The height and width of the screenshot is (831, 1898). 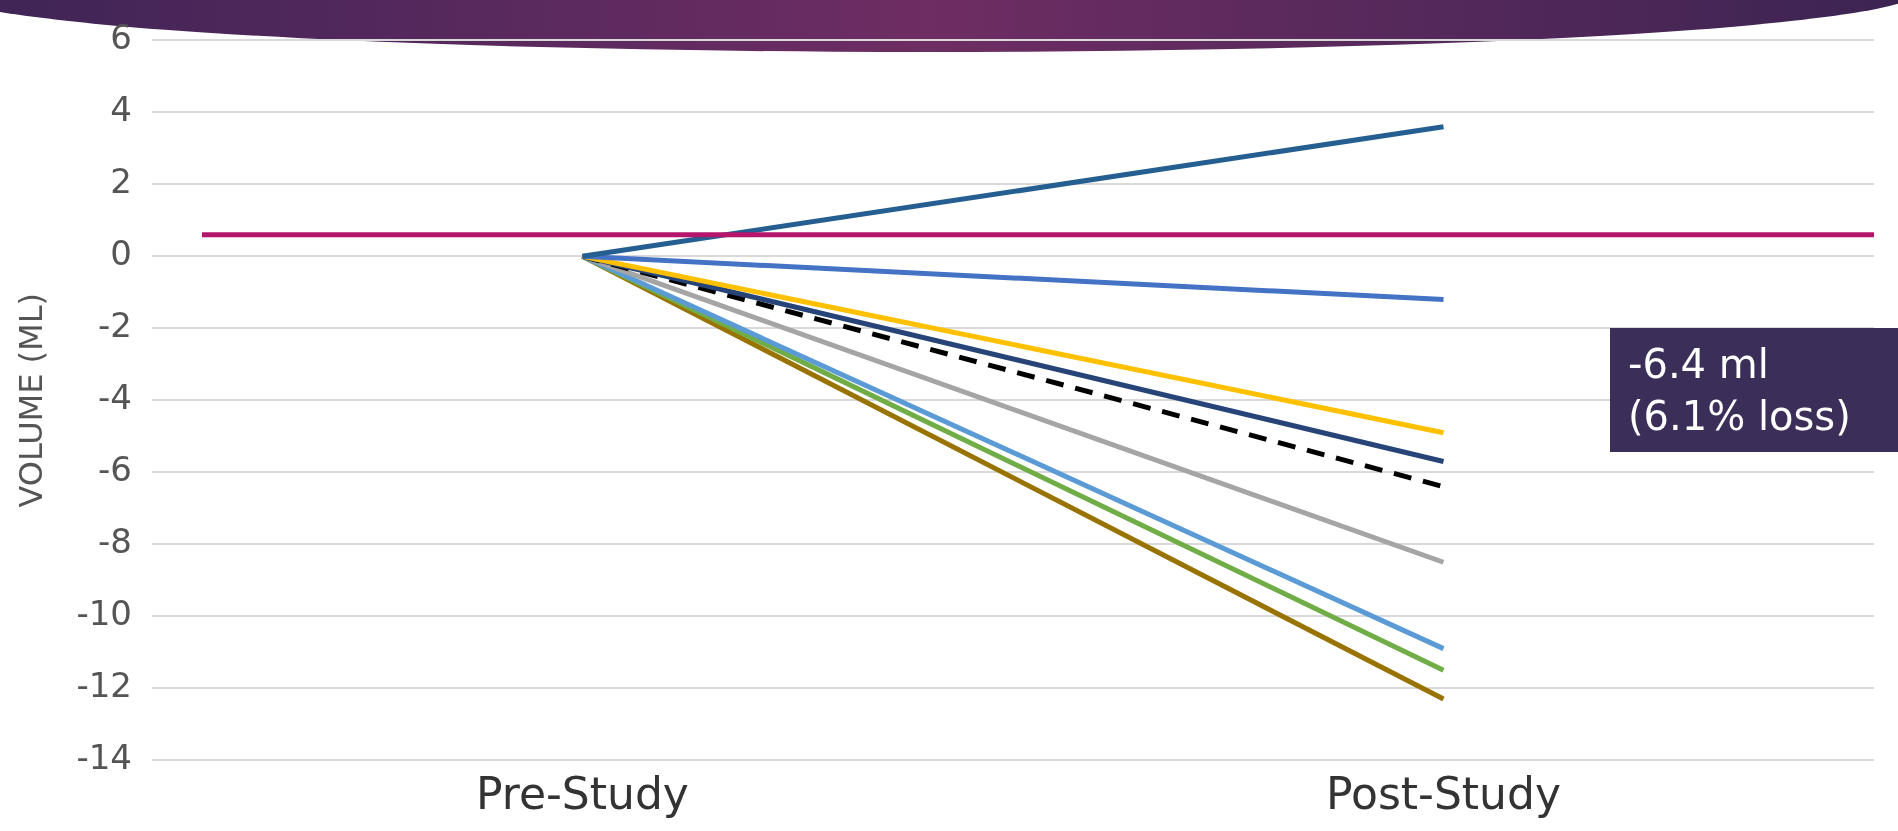 What do you see at coordinates (115, 541) in the screenshot?
I see `y-tick-label: -8` at bounding box center [115, 541].